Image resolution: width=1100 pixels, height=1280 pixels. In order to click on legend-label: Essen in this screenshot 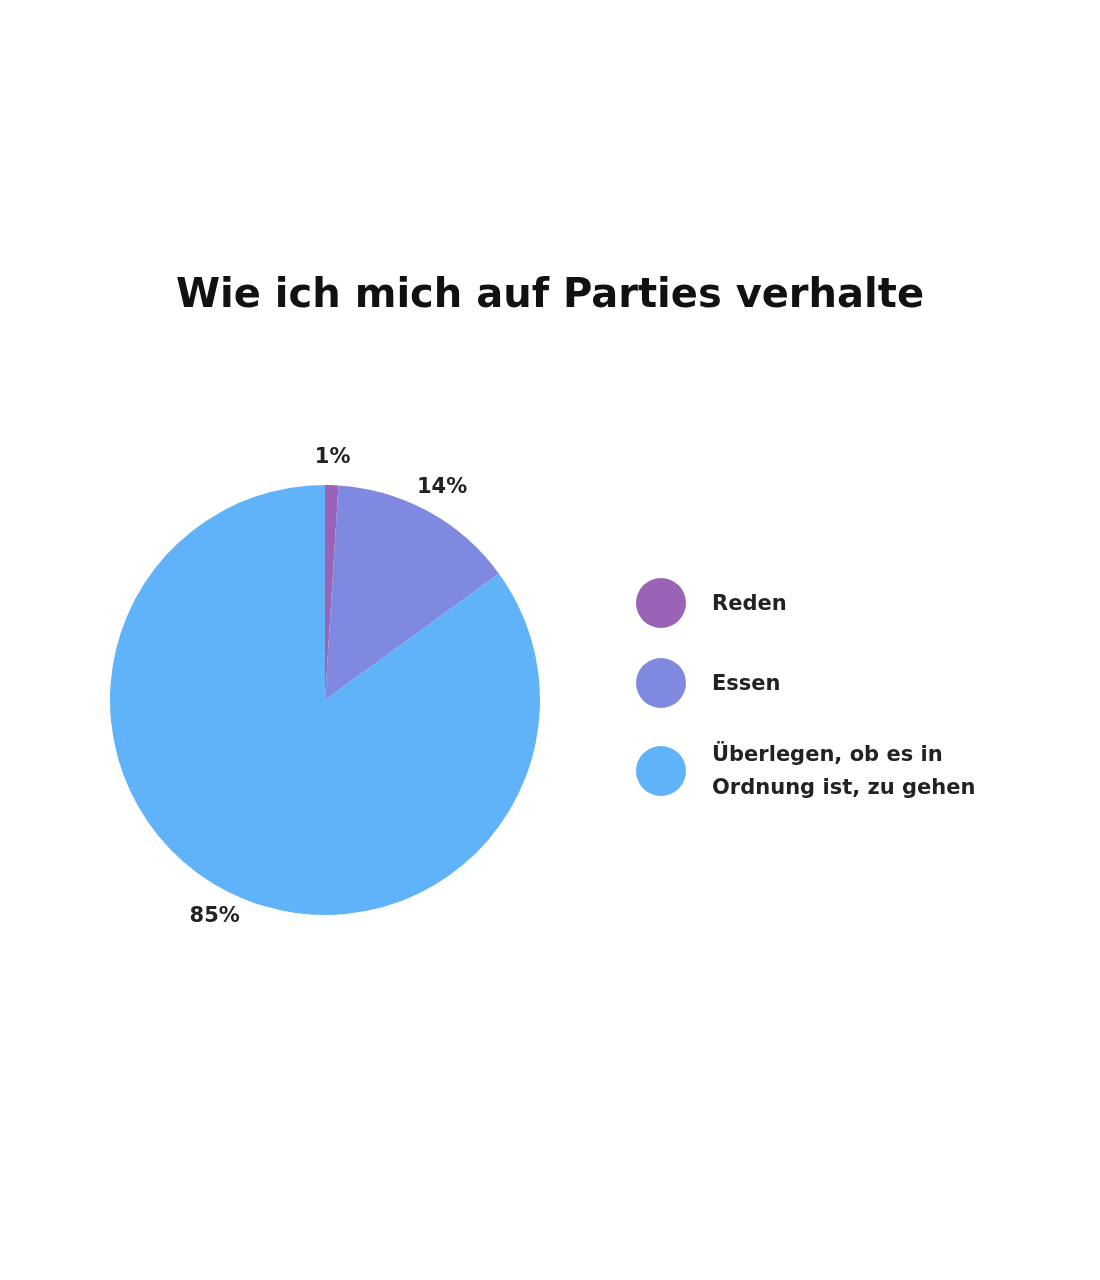, I will do `click(747, 683)`.